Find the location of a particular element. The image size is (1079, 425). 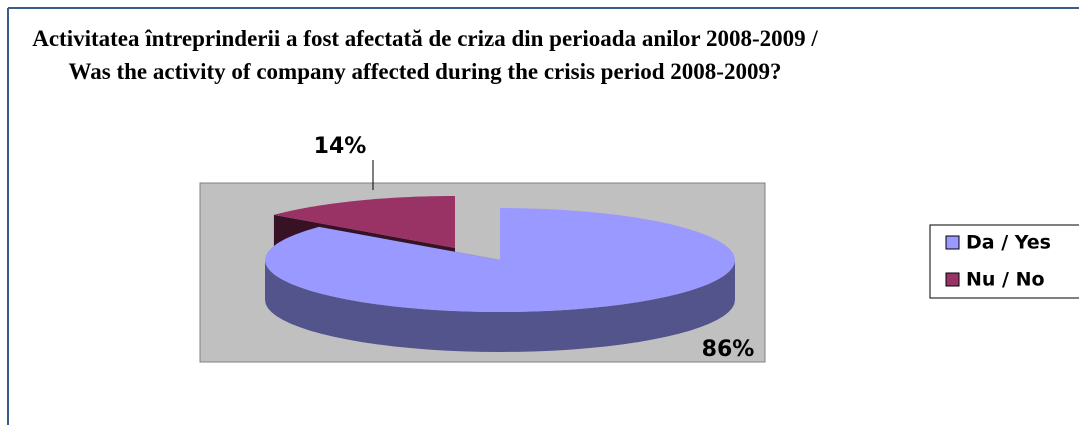

data-label: 14% is located at coordinates (340, 146).